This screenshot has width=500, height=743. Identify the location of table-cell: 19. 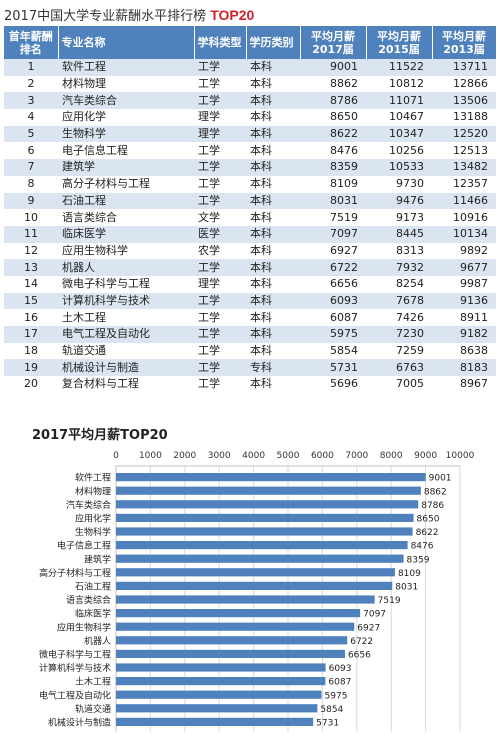
(31, 368).